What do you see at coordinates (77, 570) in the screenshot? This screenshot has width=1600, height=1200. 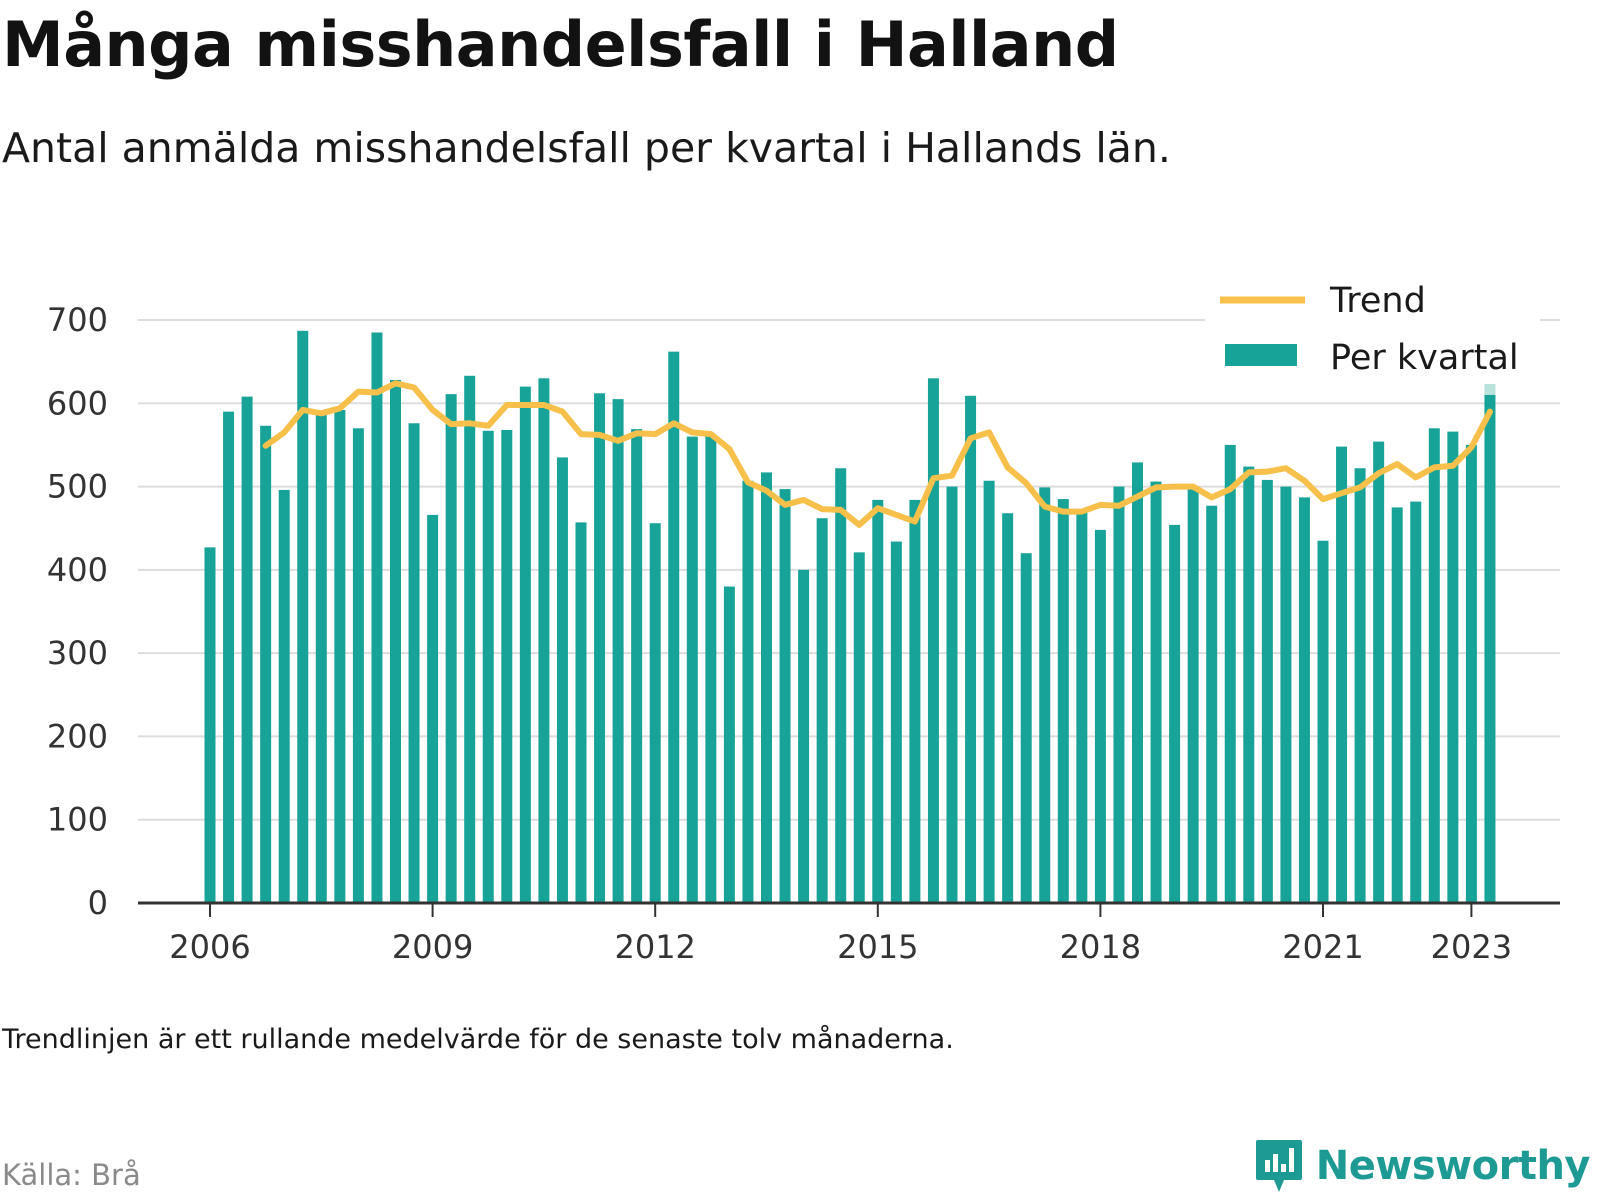 I see `y-tick-label: 400` at bounding box center [77, 570].